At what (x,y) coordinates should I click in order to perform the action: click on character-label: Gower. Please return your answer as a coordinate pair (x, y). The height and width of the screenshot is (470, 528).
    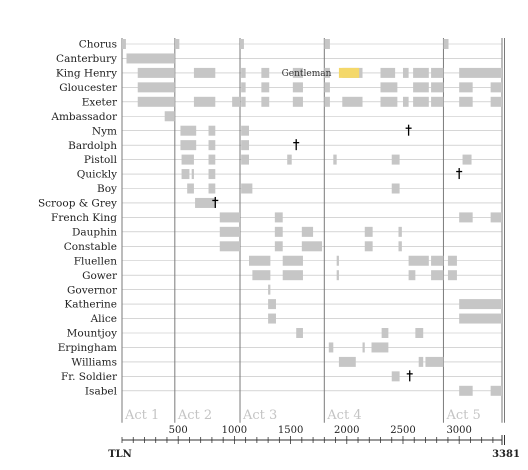
    Looking at the image, I should click on (100, 276).